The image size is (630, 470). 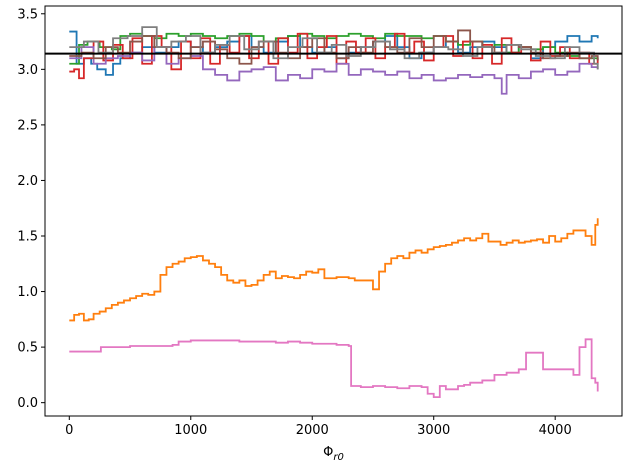 I want to click on y-tick-label: 3.0, so click(x=27, y=70).